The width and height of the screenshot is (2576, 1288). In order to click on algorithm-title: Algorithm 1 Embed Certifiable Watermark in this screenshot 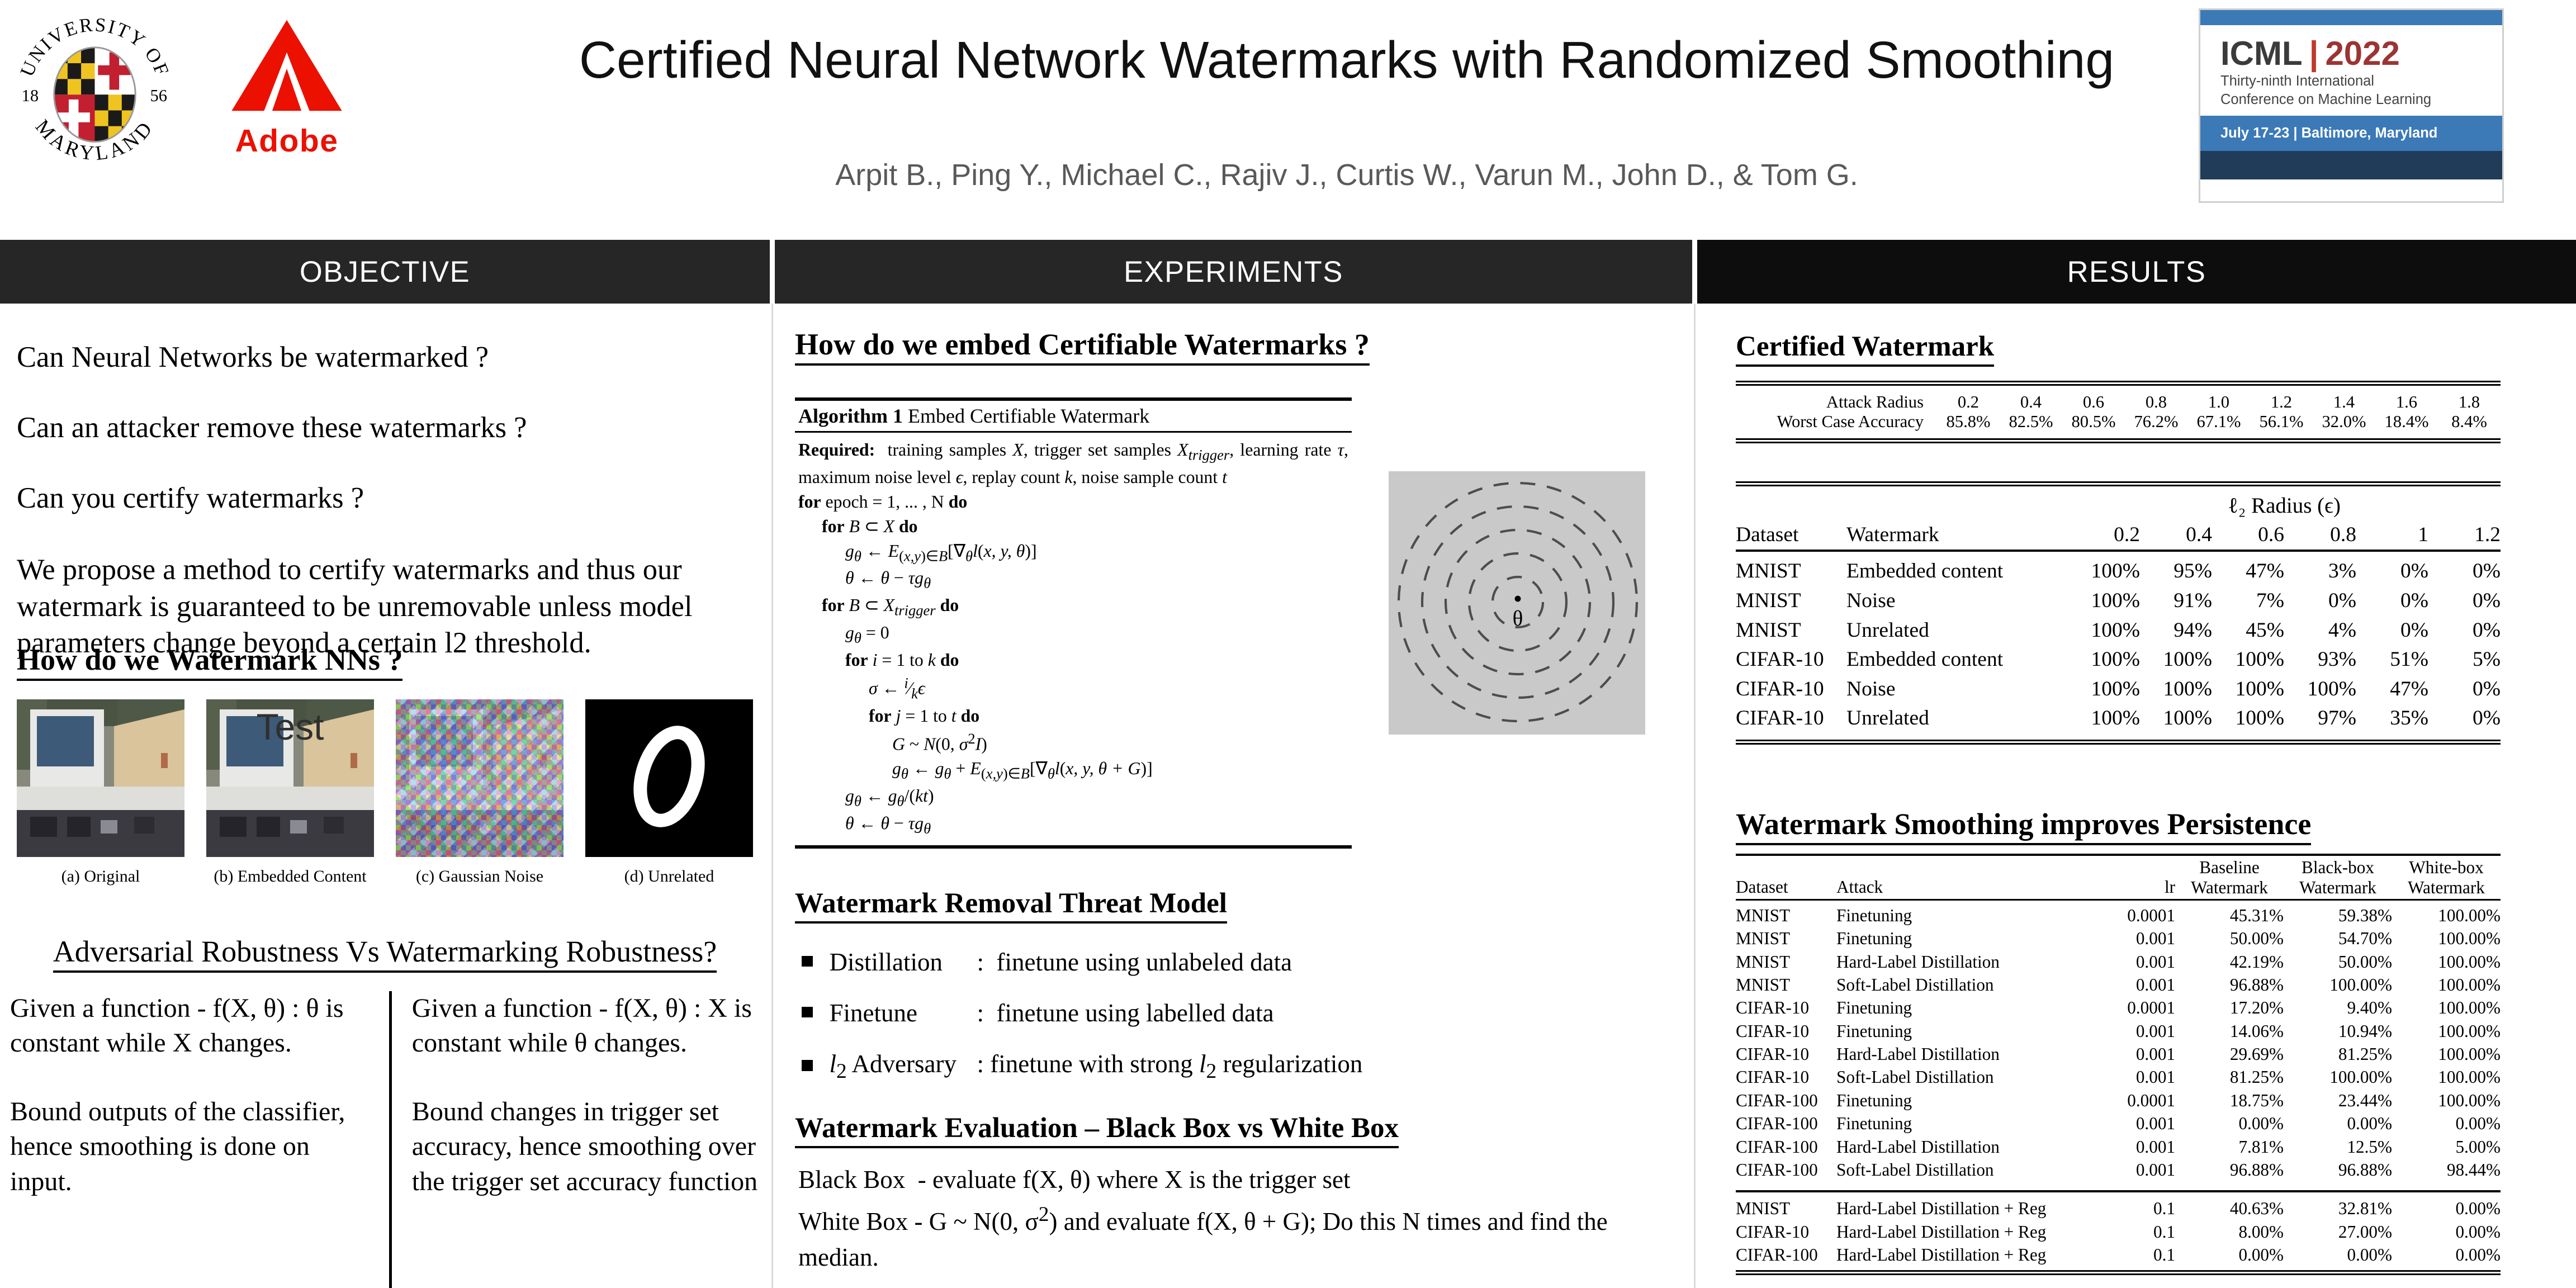, I will do `click(1073, 417)`.